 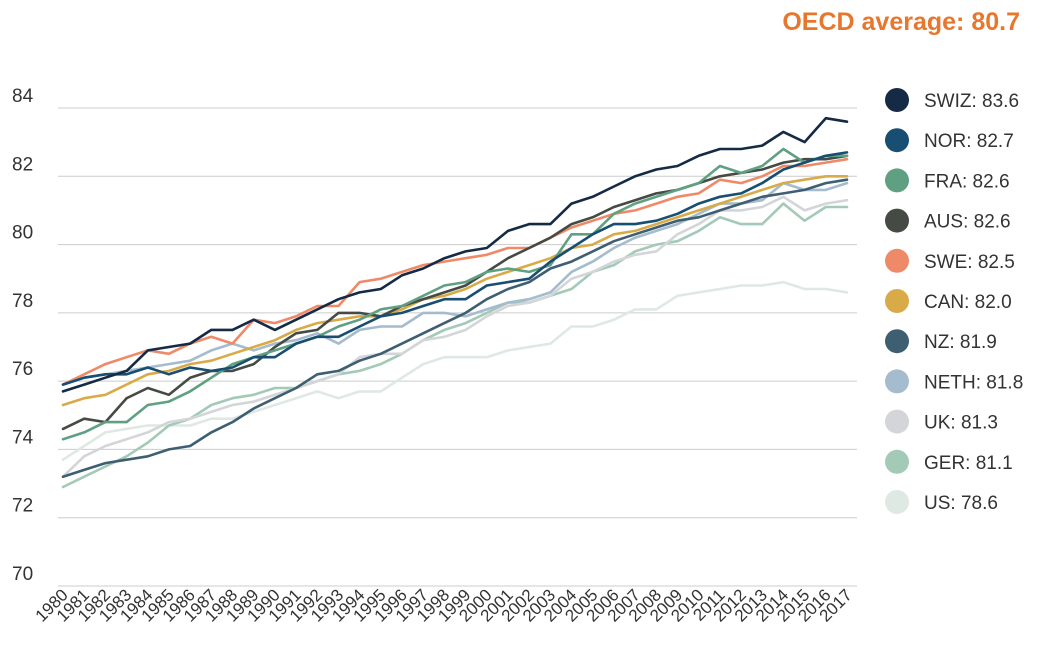 I want to click on legend-label-us: US: 78.6, so click(x=961, y=503).